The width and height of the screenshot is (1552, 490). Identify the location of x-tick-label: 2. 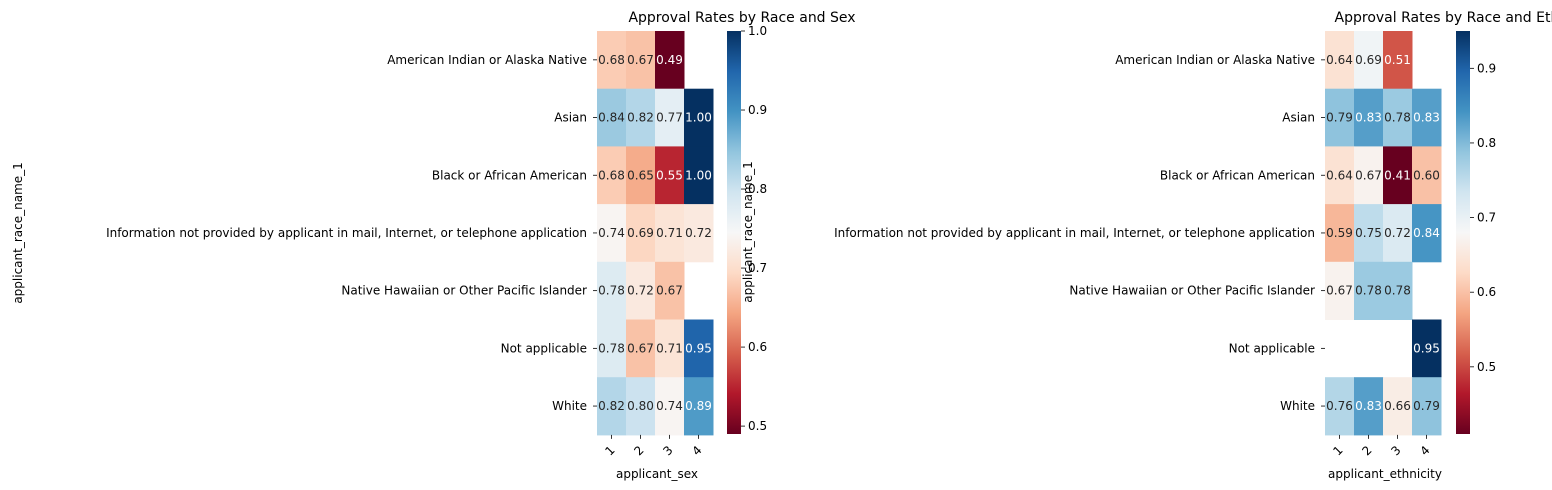
(638, 450).